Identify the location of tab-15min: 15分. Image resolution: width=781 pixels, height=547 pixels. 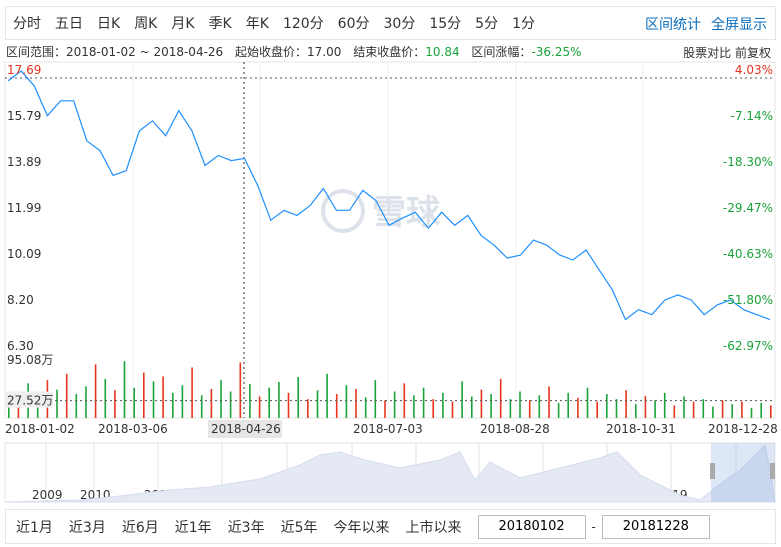
(445, 24).